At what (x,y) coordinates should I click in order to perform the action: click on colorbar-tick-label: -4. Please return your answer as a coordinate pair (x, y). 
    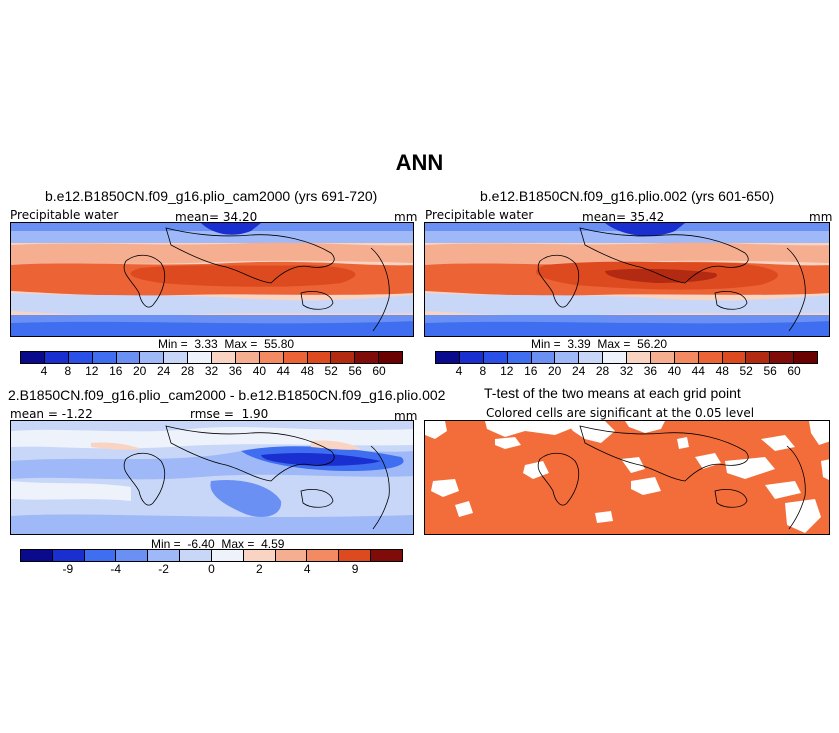
    Looking at the image, I should click on (116, 569).